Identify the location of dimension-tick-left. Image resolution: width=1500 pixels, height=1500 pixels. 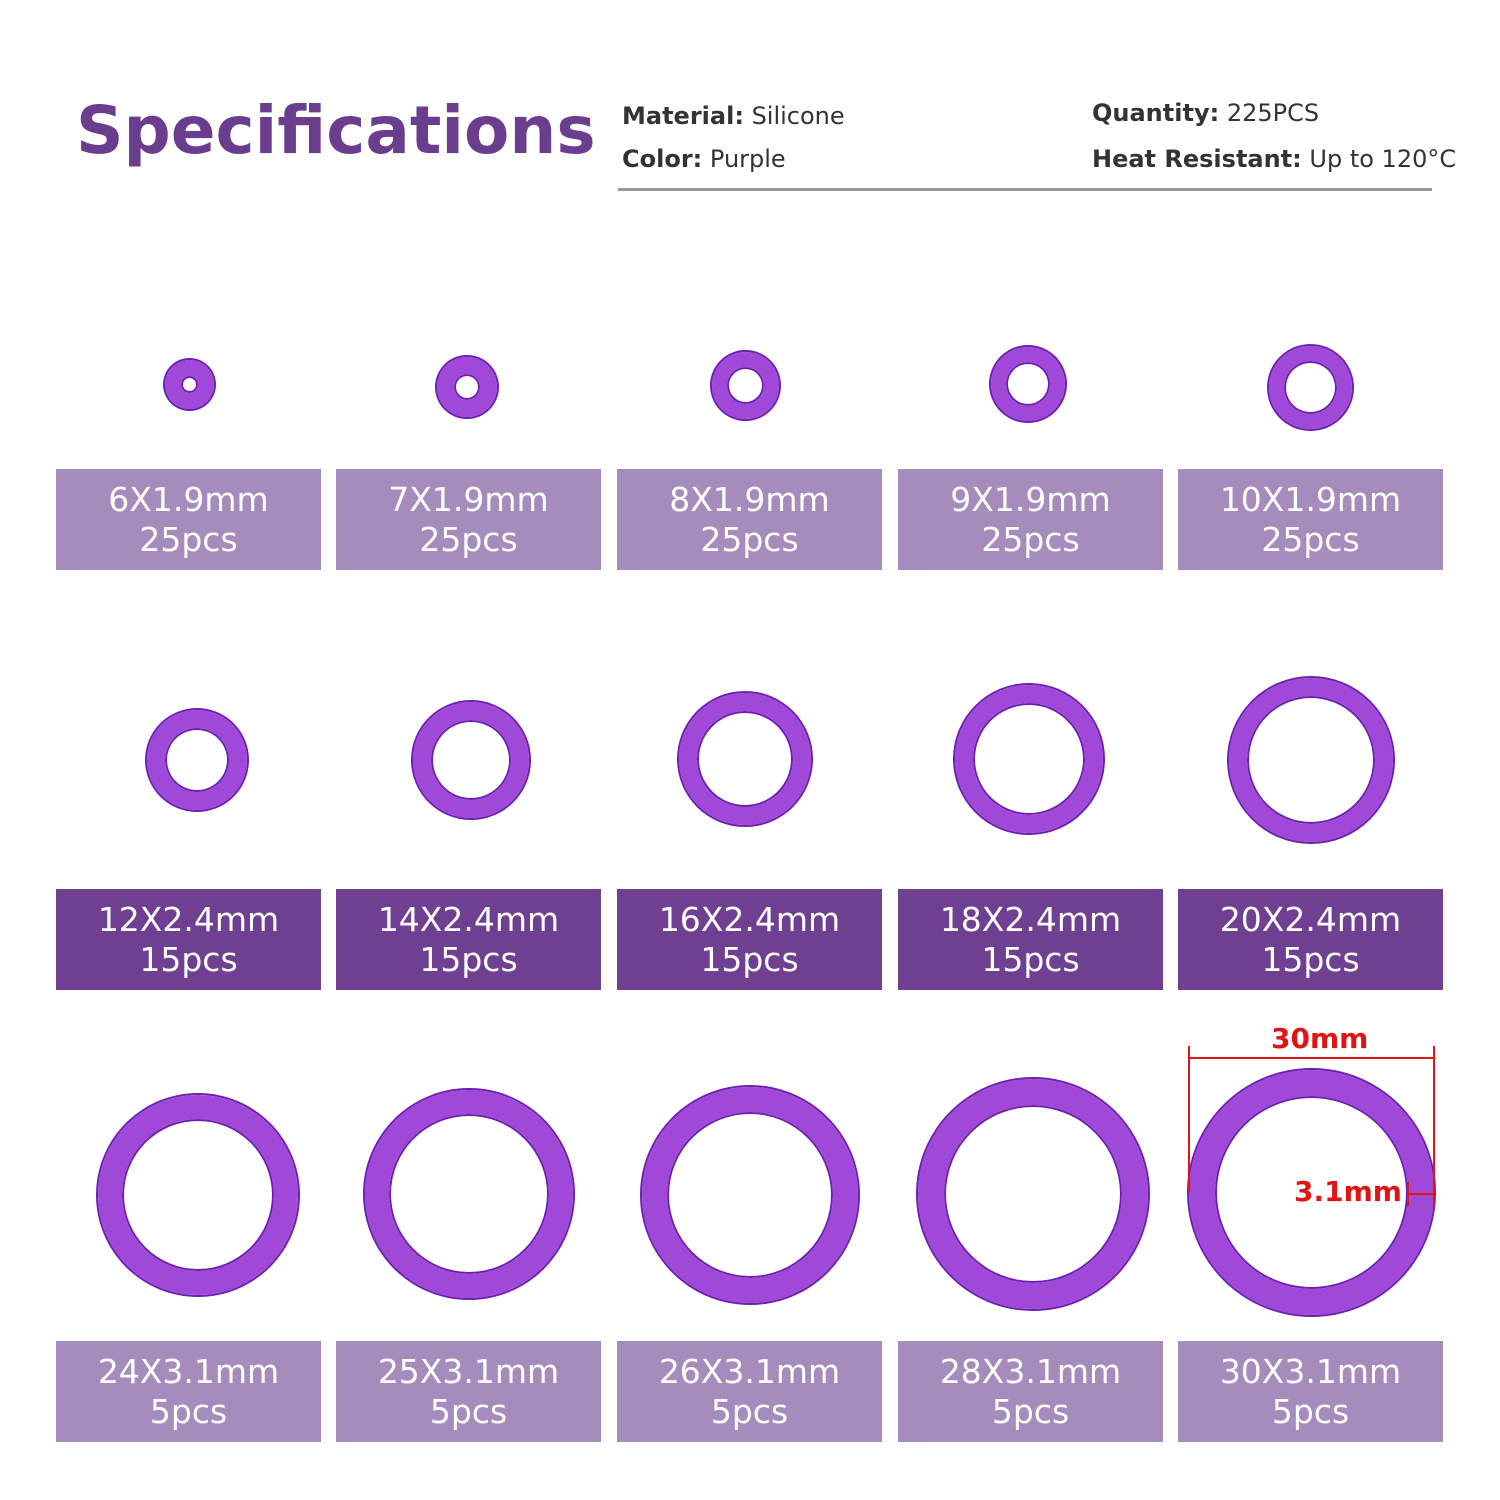
(1189, 1119).